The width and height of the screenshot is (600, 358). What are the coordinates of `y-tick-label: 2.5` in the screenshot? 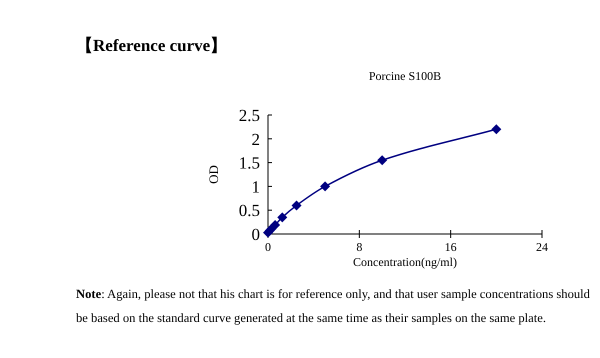 It's located at (249, 115).